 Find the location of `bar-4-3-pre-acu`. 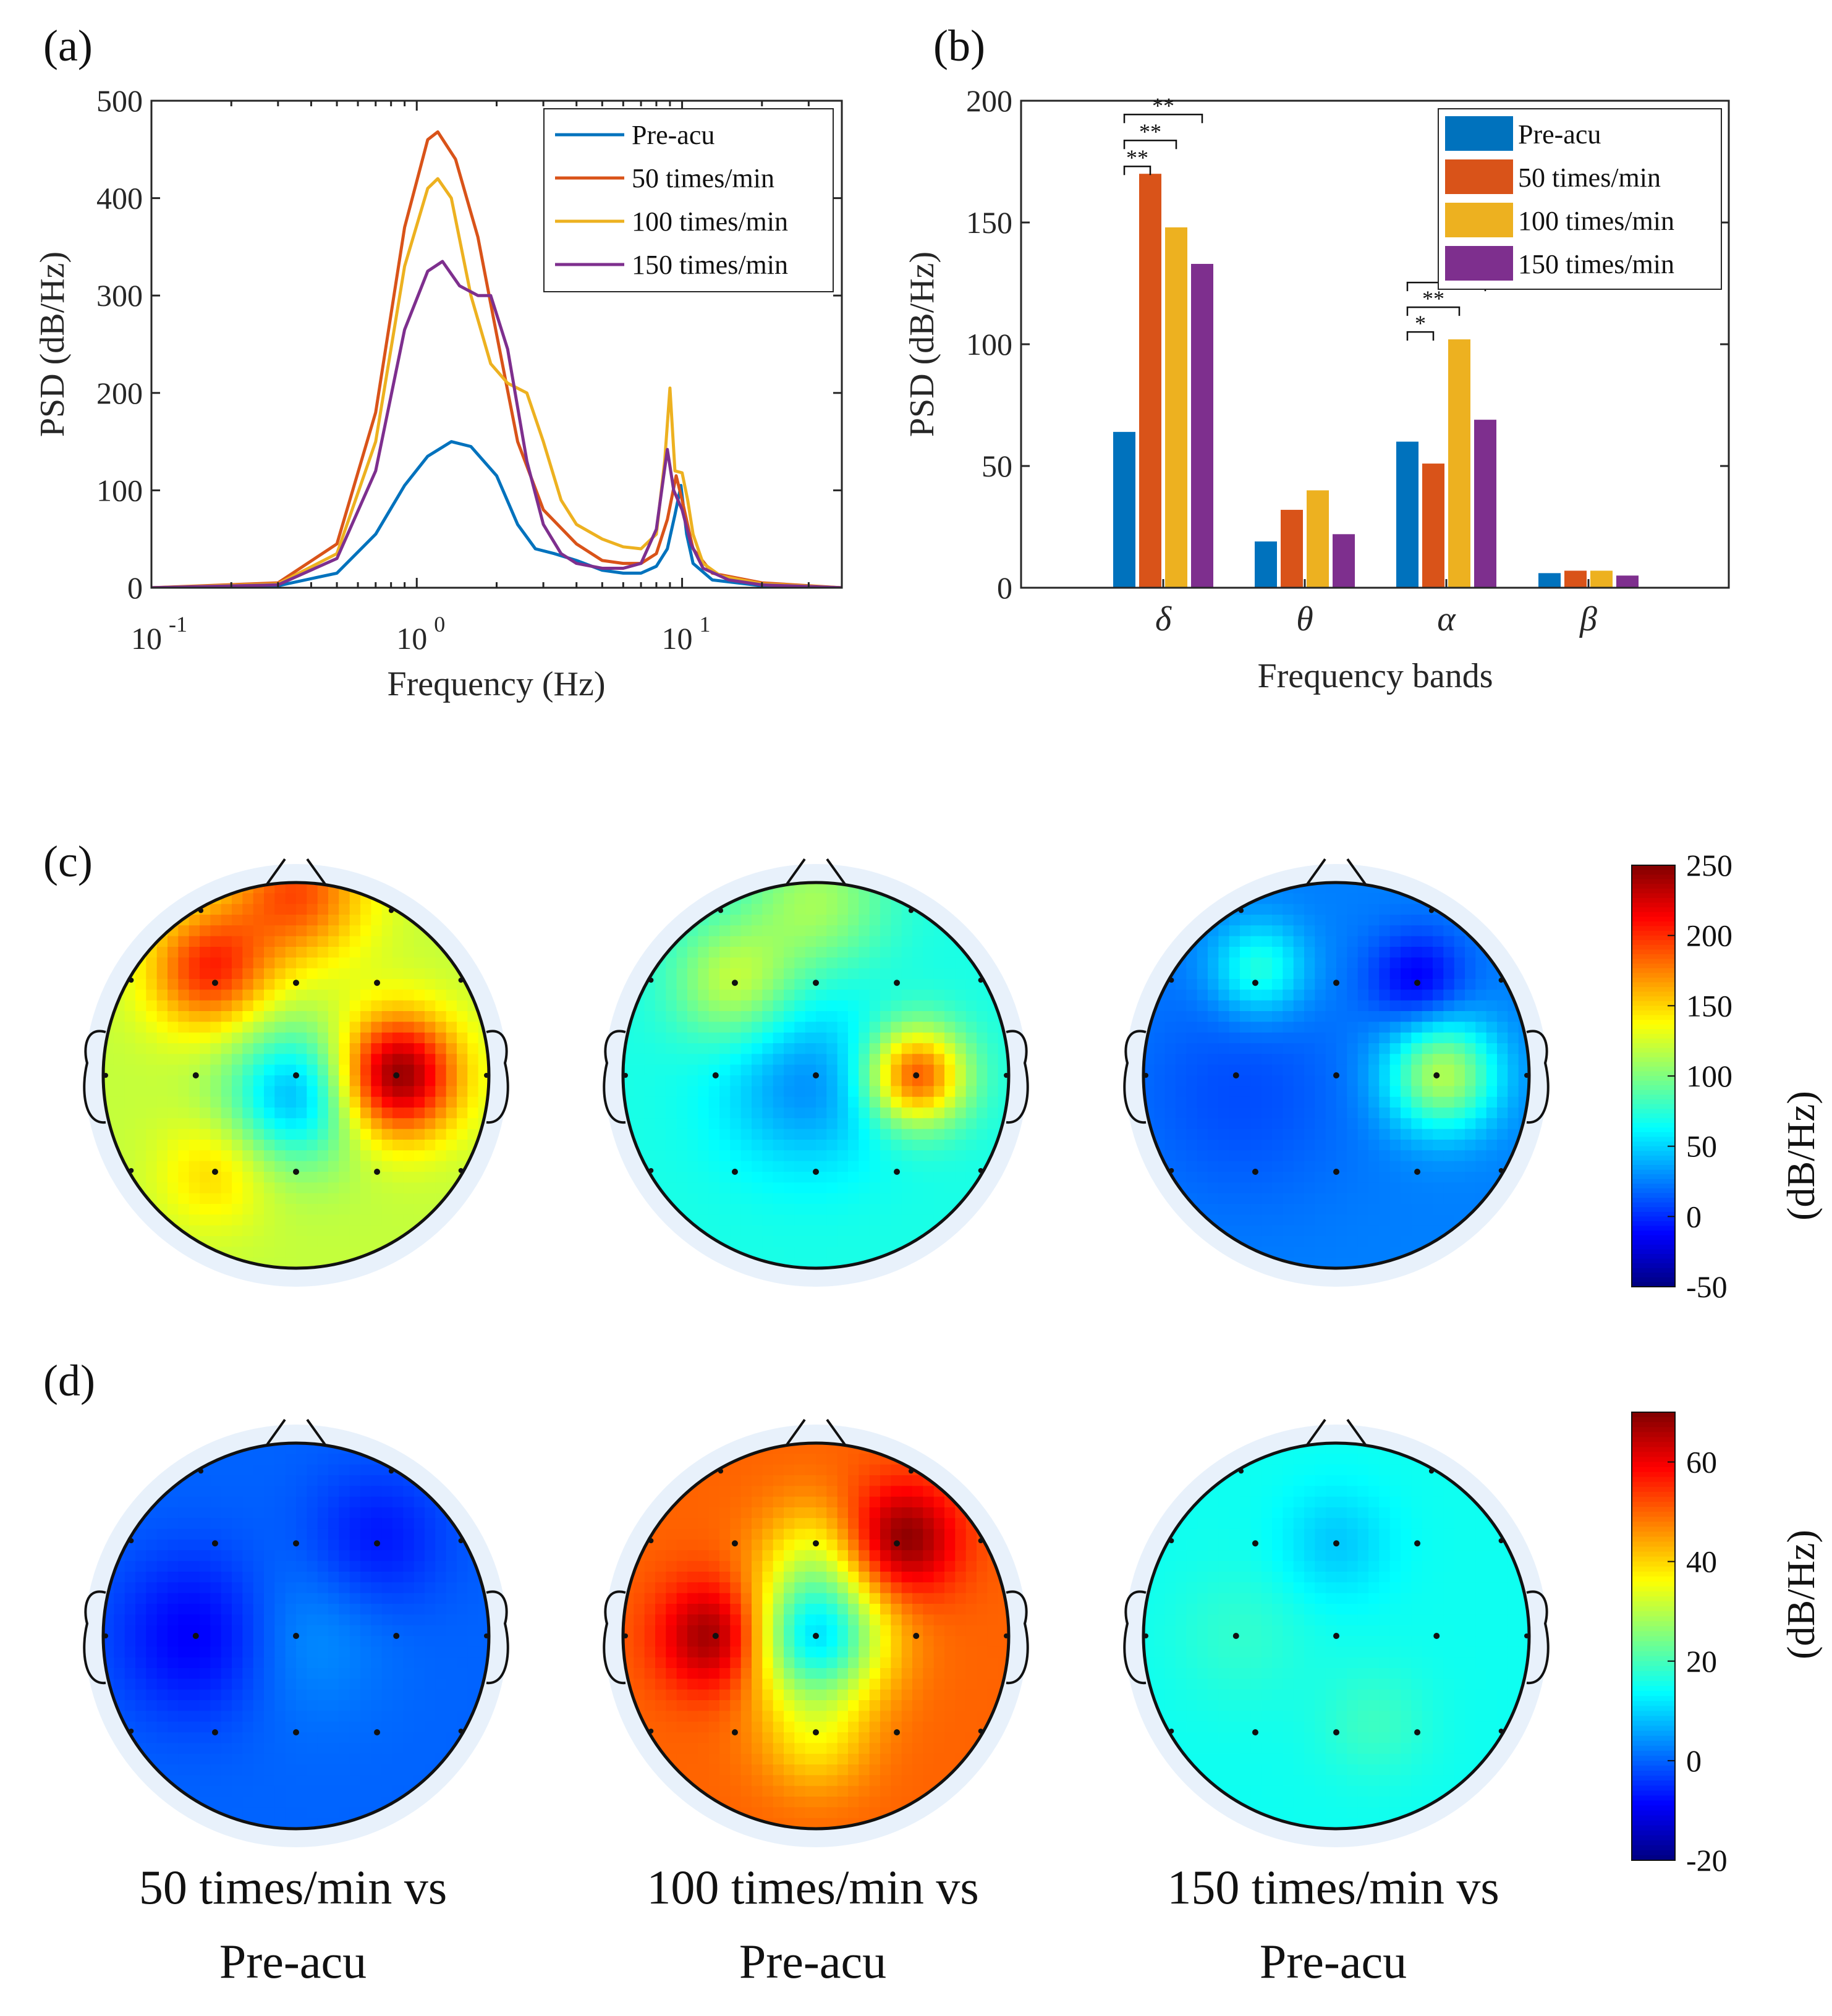

bar-4-3-pre-acu is located at coordinates (1549, 580).